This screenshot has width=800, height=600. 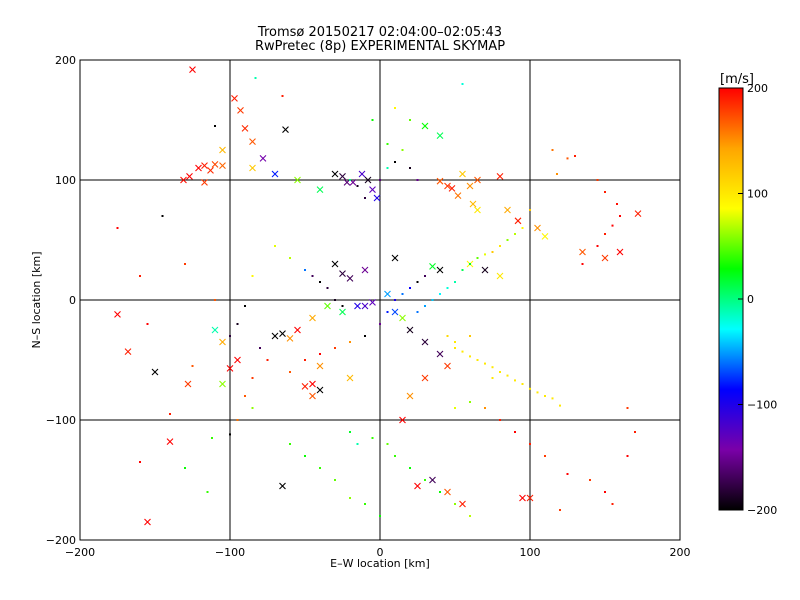 What do you see at coordinates (757, 88) in the screenshot?
I see `colorbar-tick-label: 200` at bounding box center [757, 88].